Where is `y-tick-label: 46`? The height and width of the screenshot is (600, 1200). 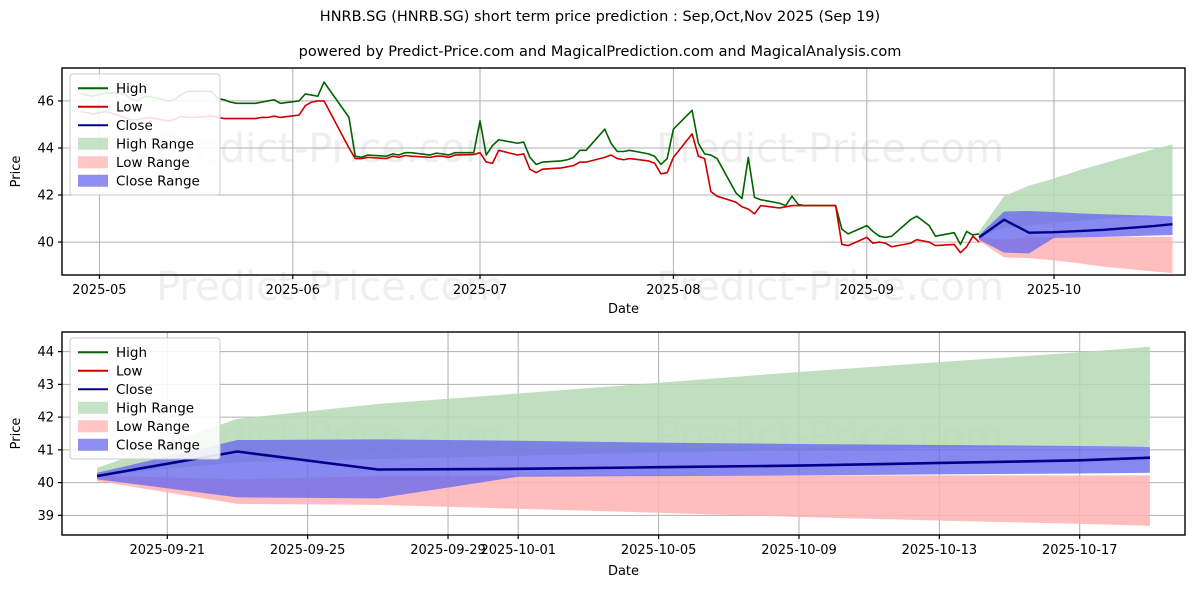 y-tick-label: 46 is located at coordinates (45, 101).